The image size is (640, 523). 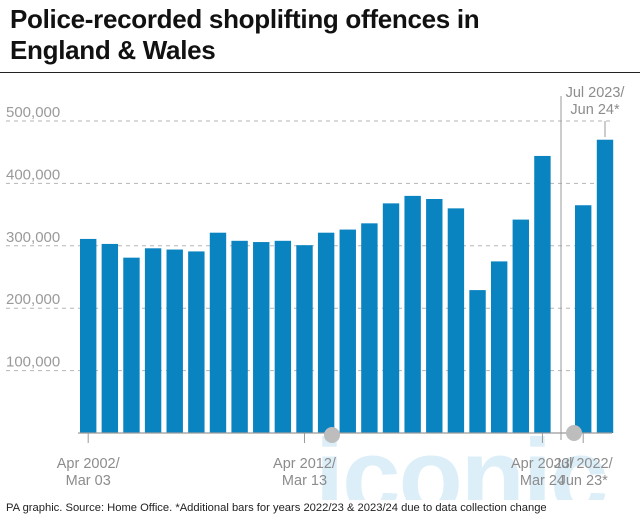 I want to click on x-tick-label: Apr 2023/Mar 24, so click(x=543, y=472).